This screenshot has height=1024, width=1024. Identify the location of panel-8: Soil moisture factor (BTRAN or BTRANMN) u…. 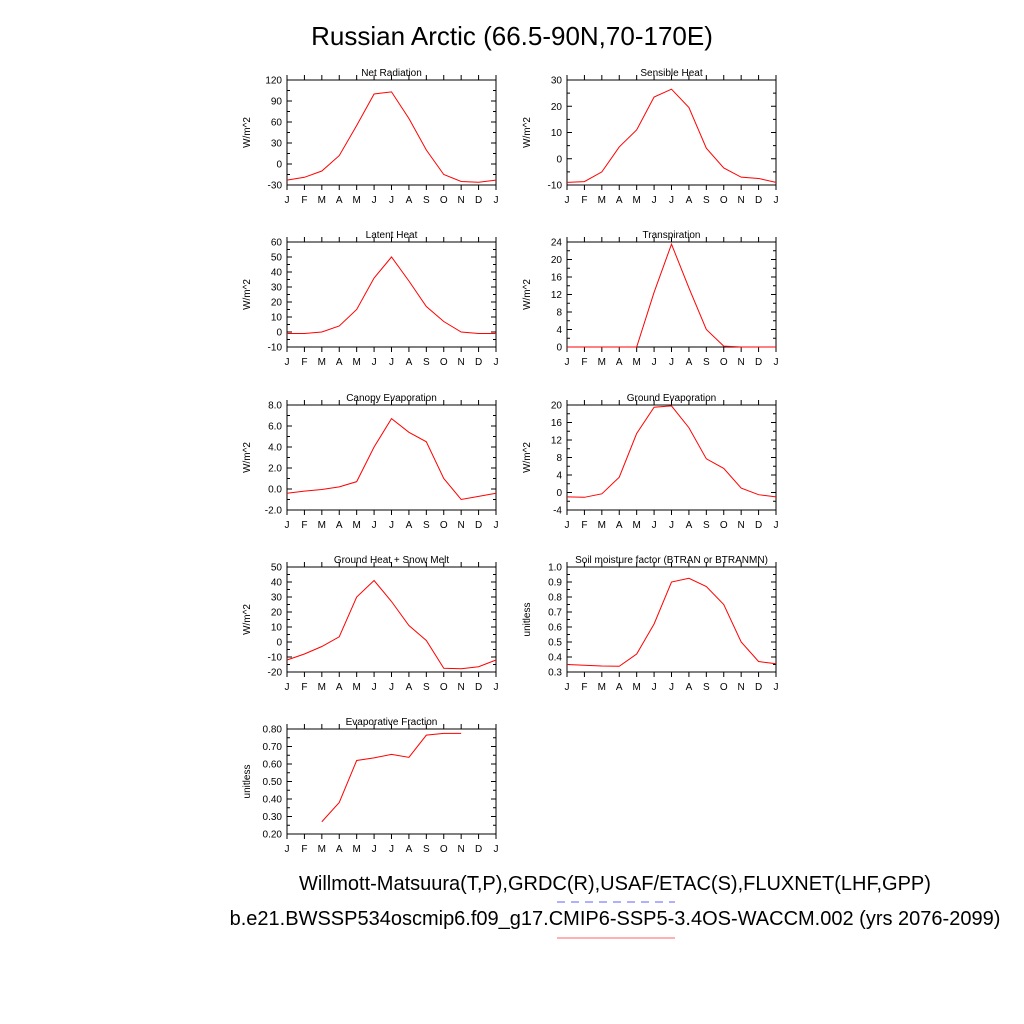
(650, 624).